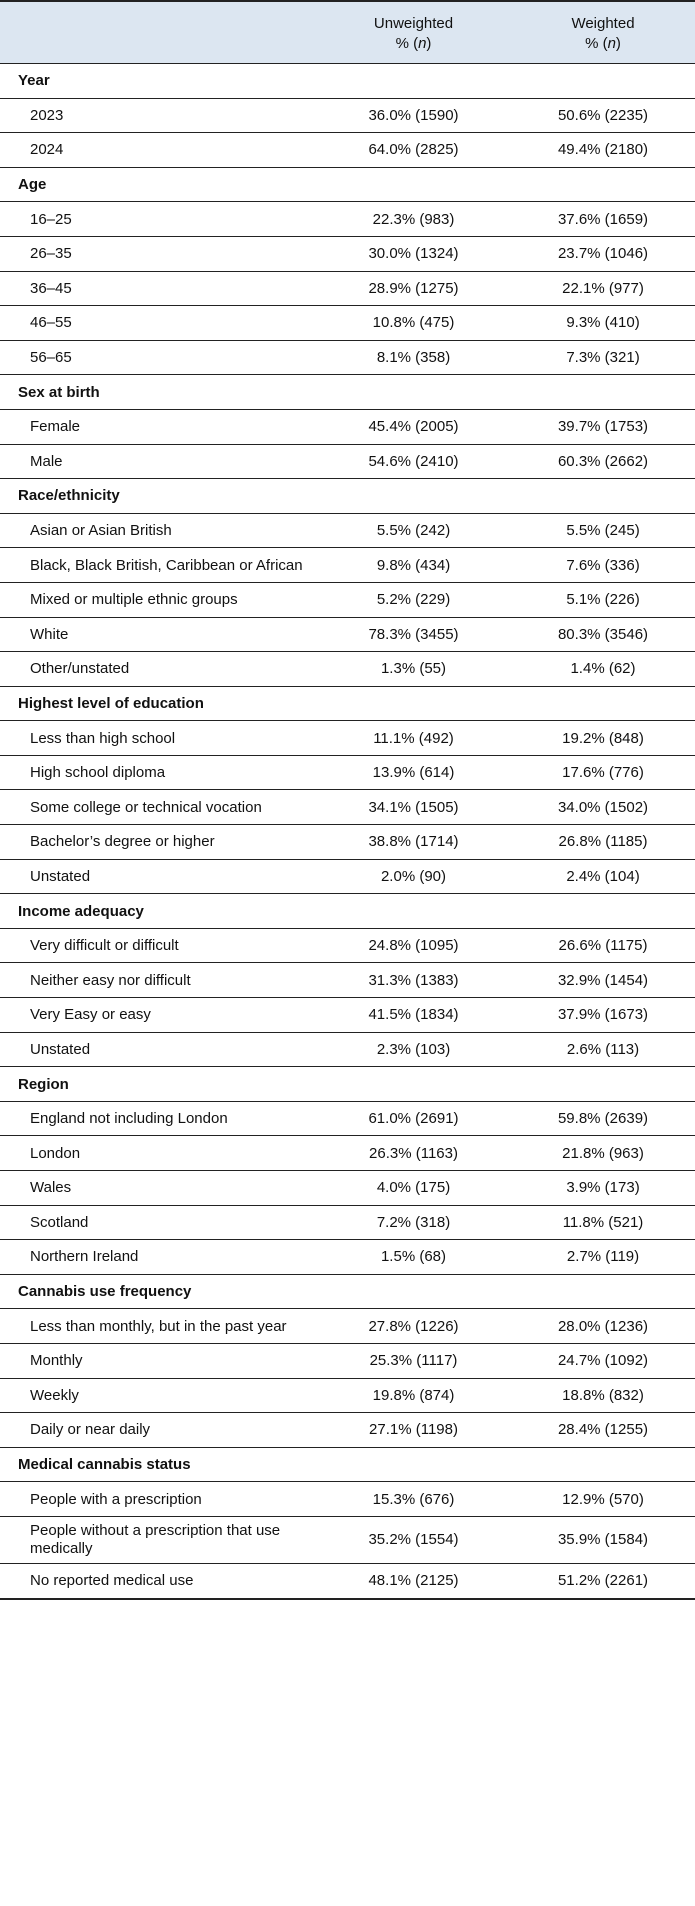 The width and height of the screenshot is (695, 1906). Describe the element at coordinates (603, 946) in the screenshot. I see `weighted-value: 26.6% (1175)` at that location.